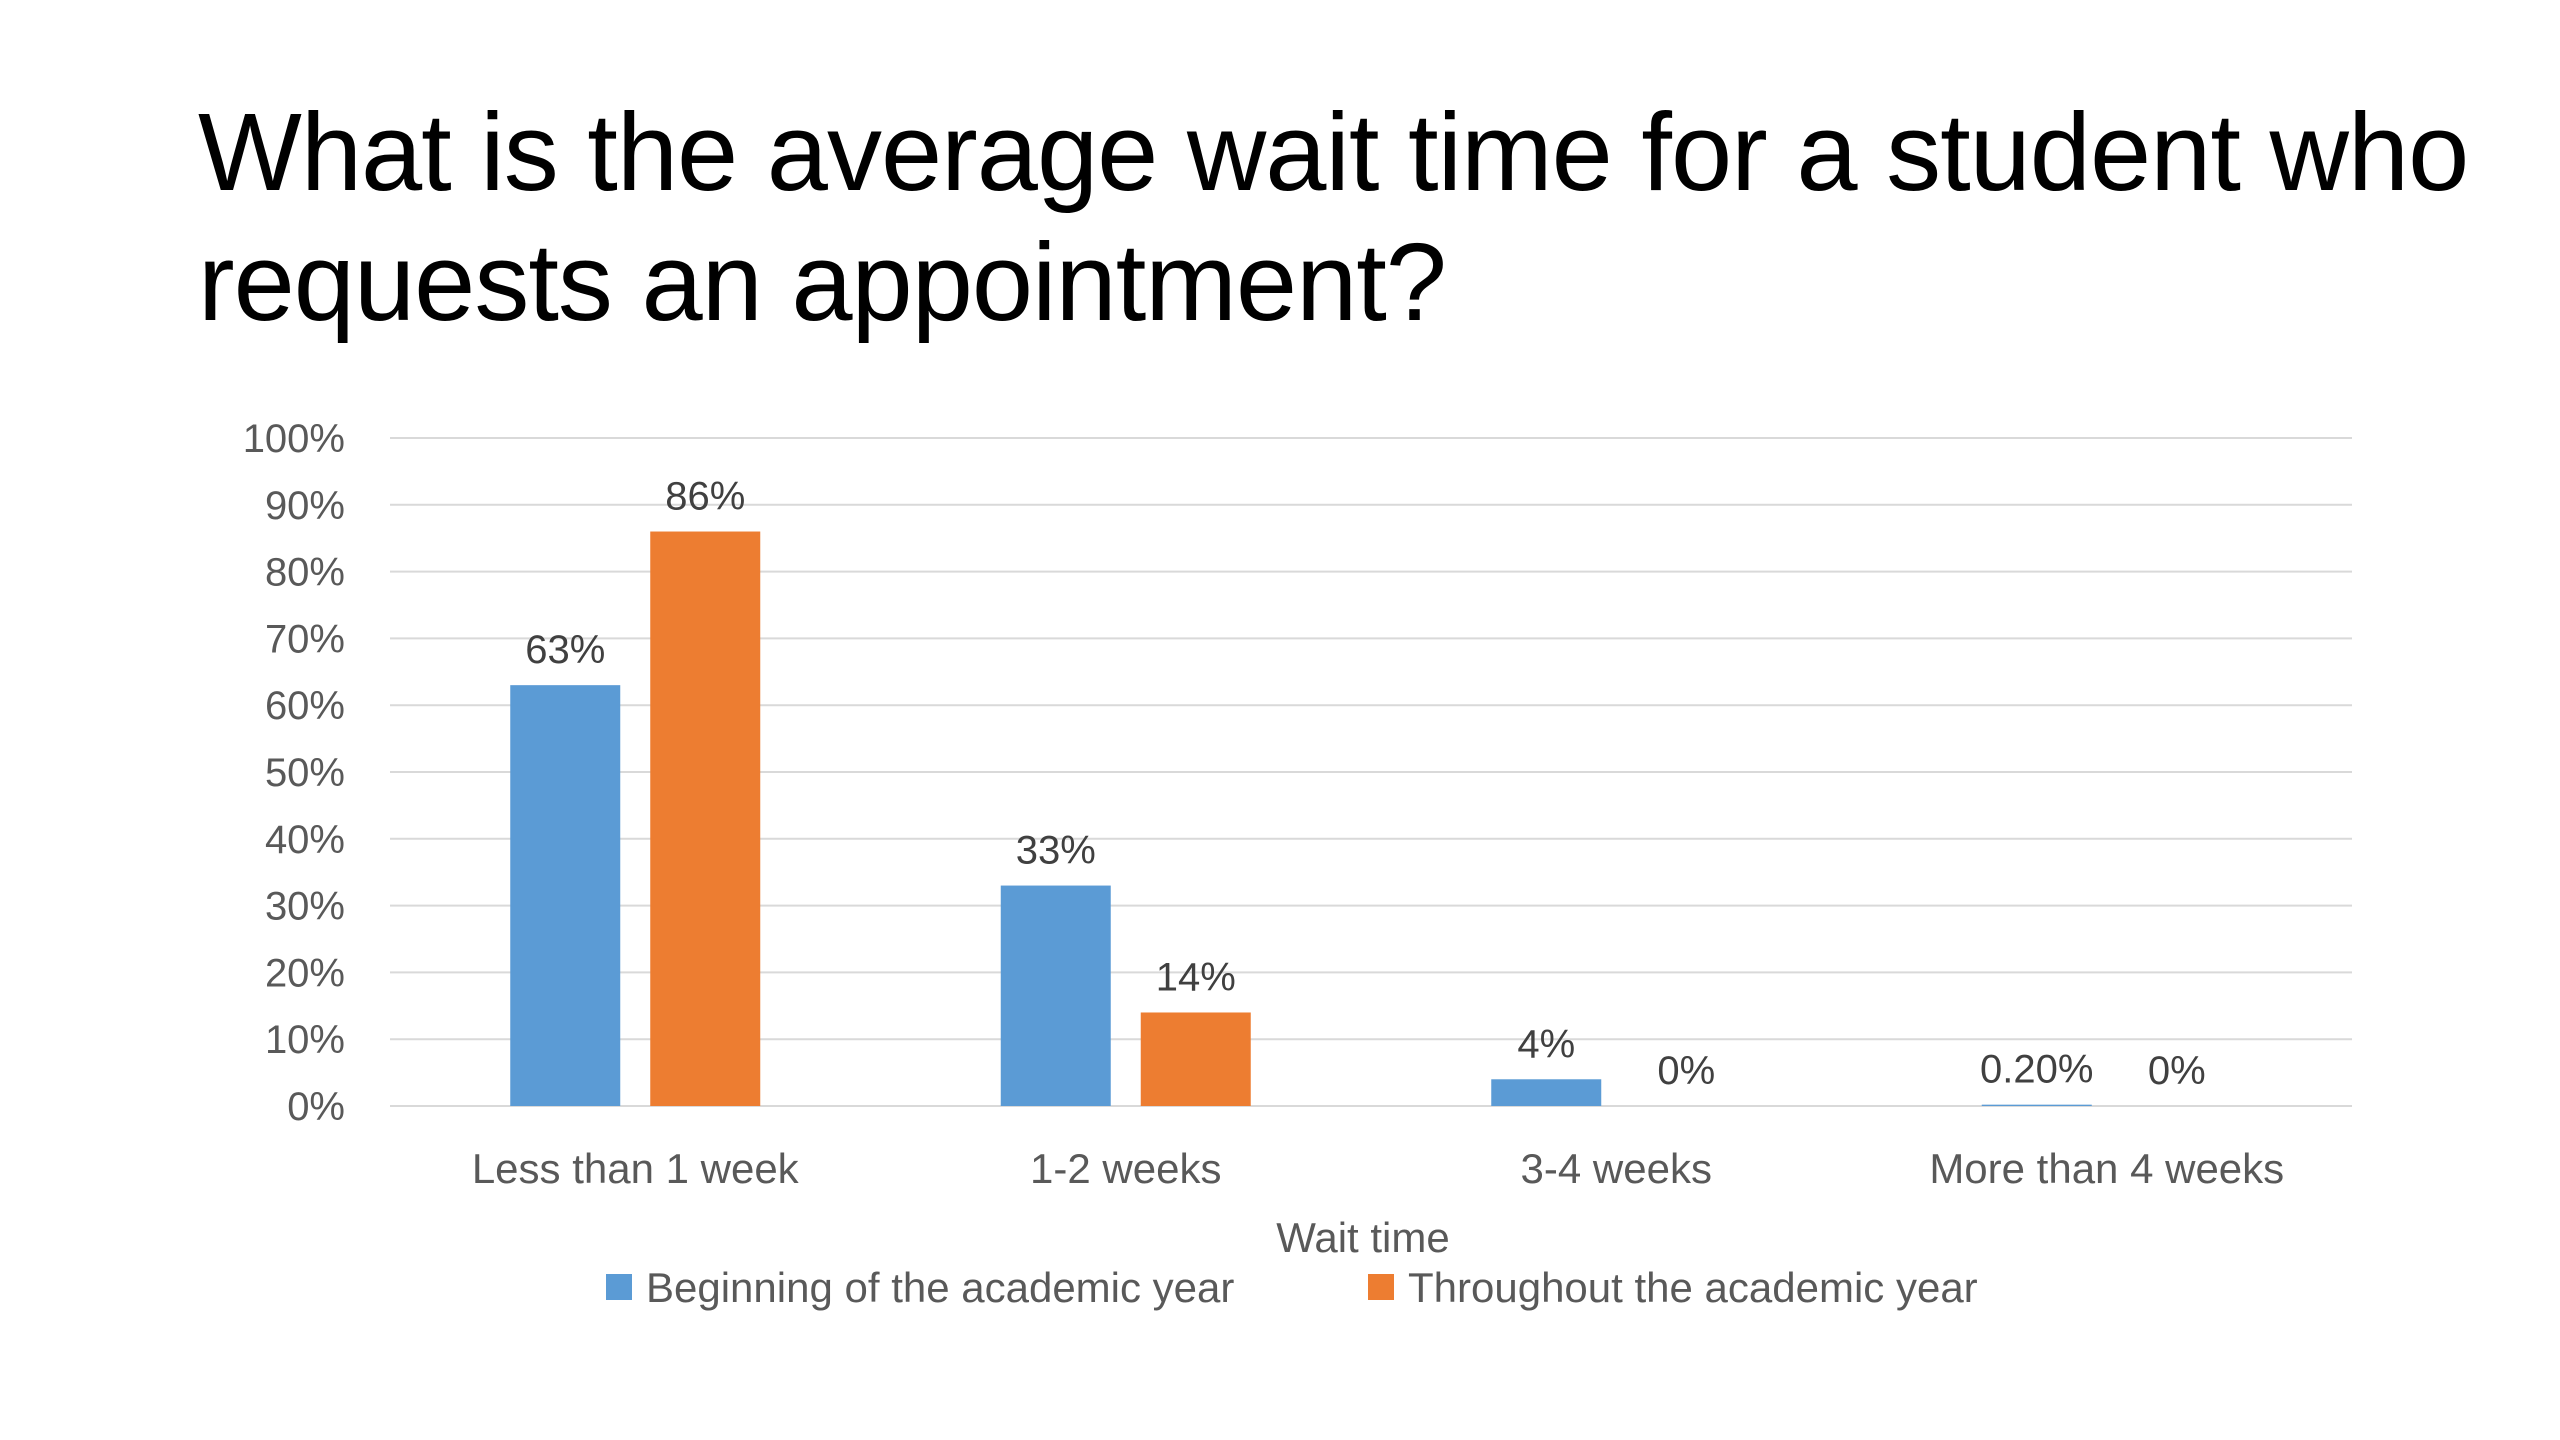 The height and width of the screenshot is (1440, 2560). Describe the element at coordinates (305, 573) in the screenshot. I see `y-tick-label: 80%` at that location.